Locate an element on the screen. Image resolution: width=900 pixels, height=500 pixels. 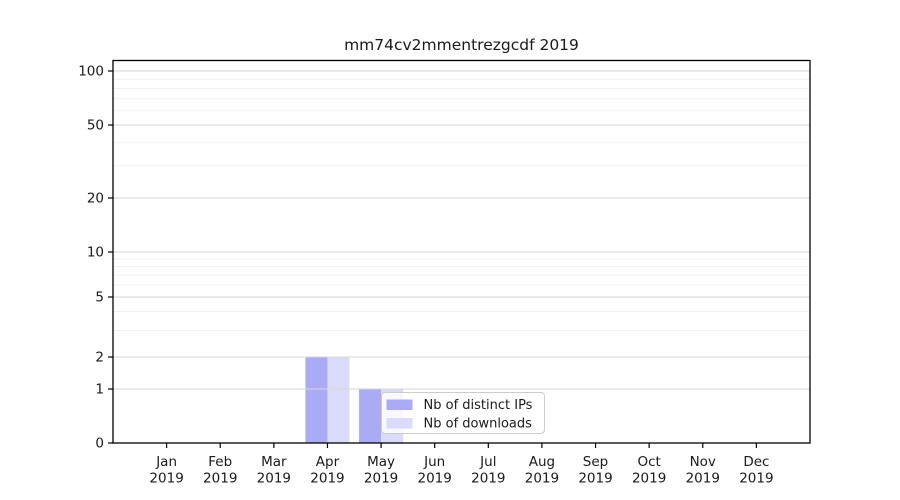
y-tick-label: 50 is located at coordinates (95, 126).